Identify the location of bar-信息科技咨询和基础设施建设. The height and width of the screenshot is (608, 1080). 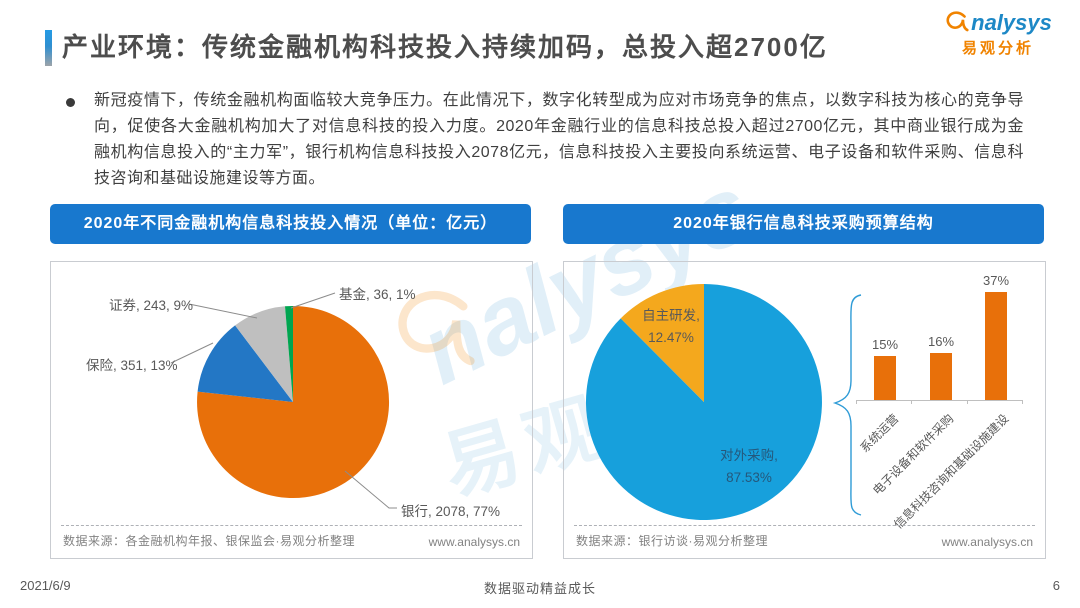
(996, 346).